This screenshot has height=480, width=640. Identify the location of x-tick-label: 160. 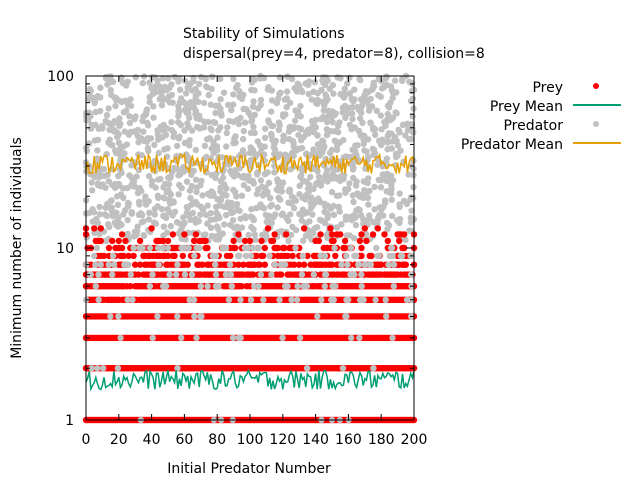
(348, 440).